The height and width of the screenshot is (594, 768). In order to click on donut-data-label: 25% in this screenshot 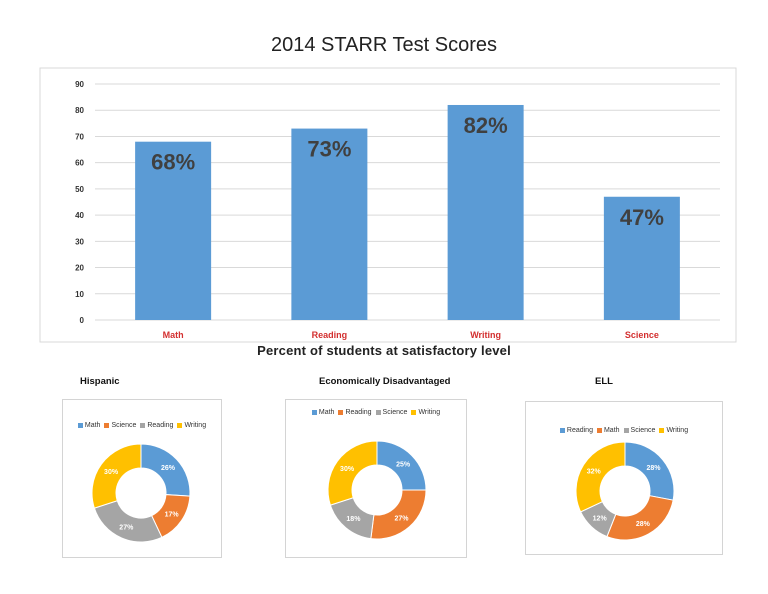, I will do `click(403, 464)`.